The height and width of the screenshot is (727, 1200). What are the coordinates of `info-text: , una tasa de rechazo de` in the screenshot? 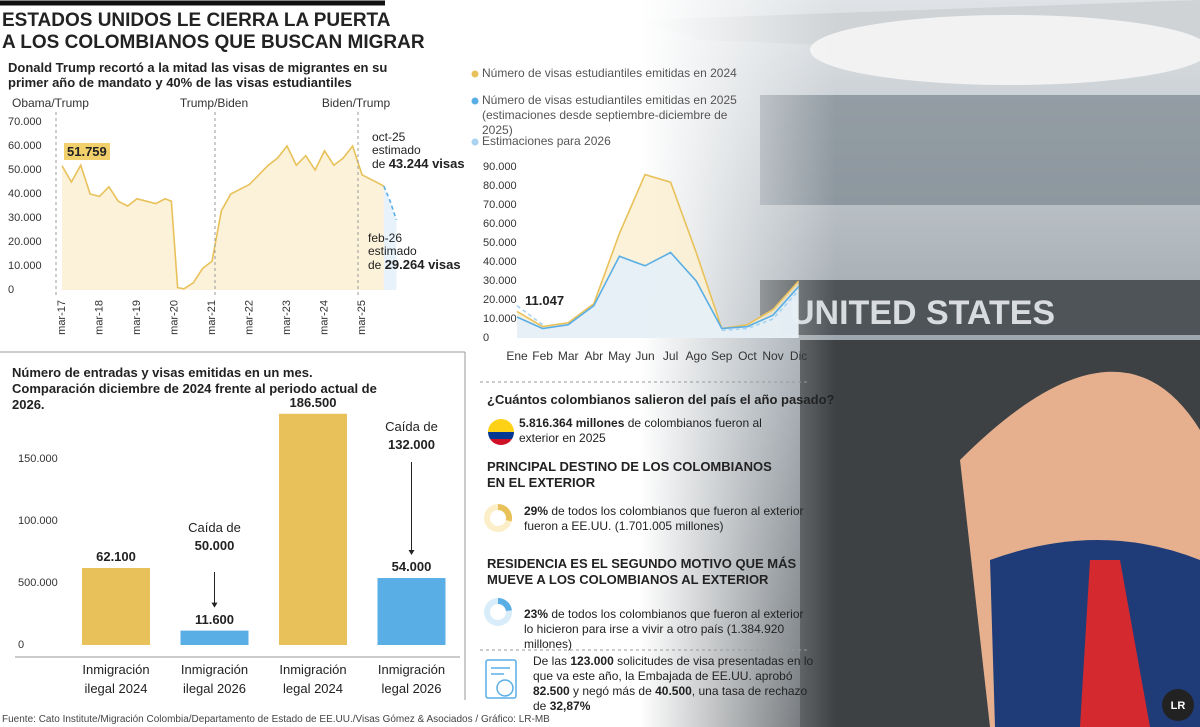 It's located at (670, 698).